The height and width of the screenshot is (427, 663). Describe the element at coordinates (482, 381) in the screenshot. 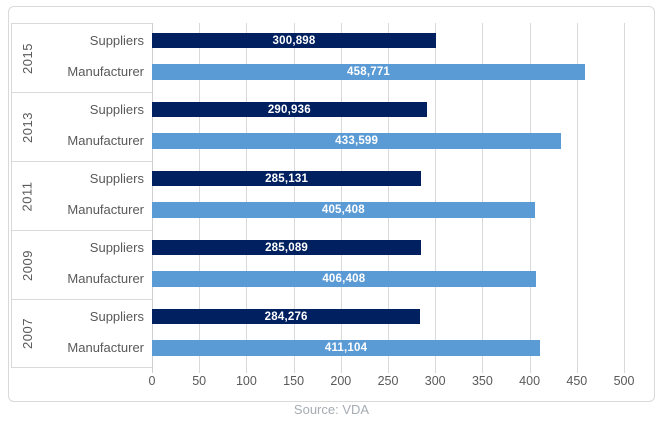

I see `x-tick-label: 350` at that location.